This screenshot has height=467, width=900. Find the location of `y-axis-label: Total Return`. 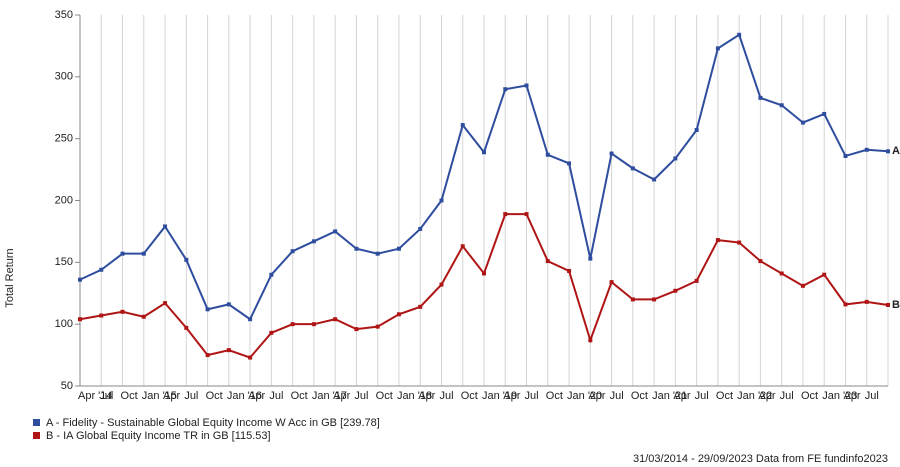

y-axis-label: Total Return is located at coordinates (10, 277).